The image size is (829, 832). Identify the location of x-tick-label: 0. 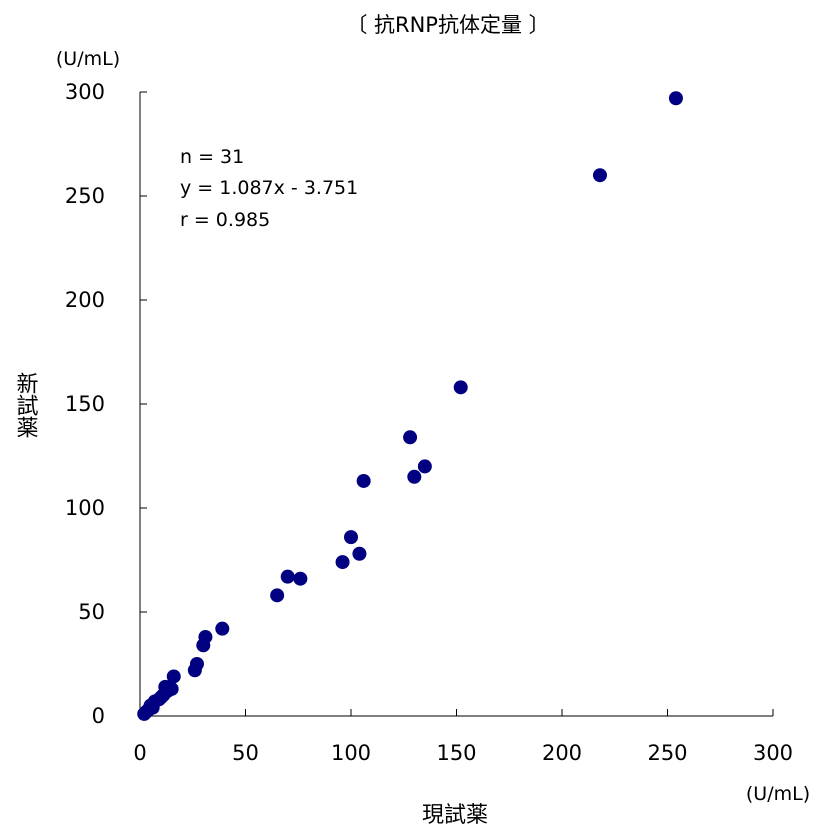
(139, 753).